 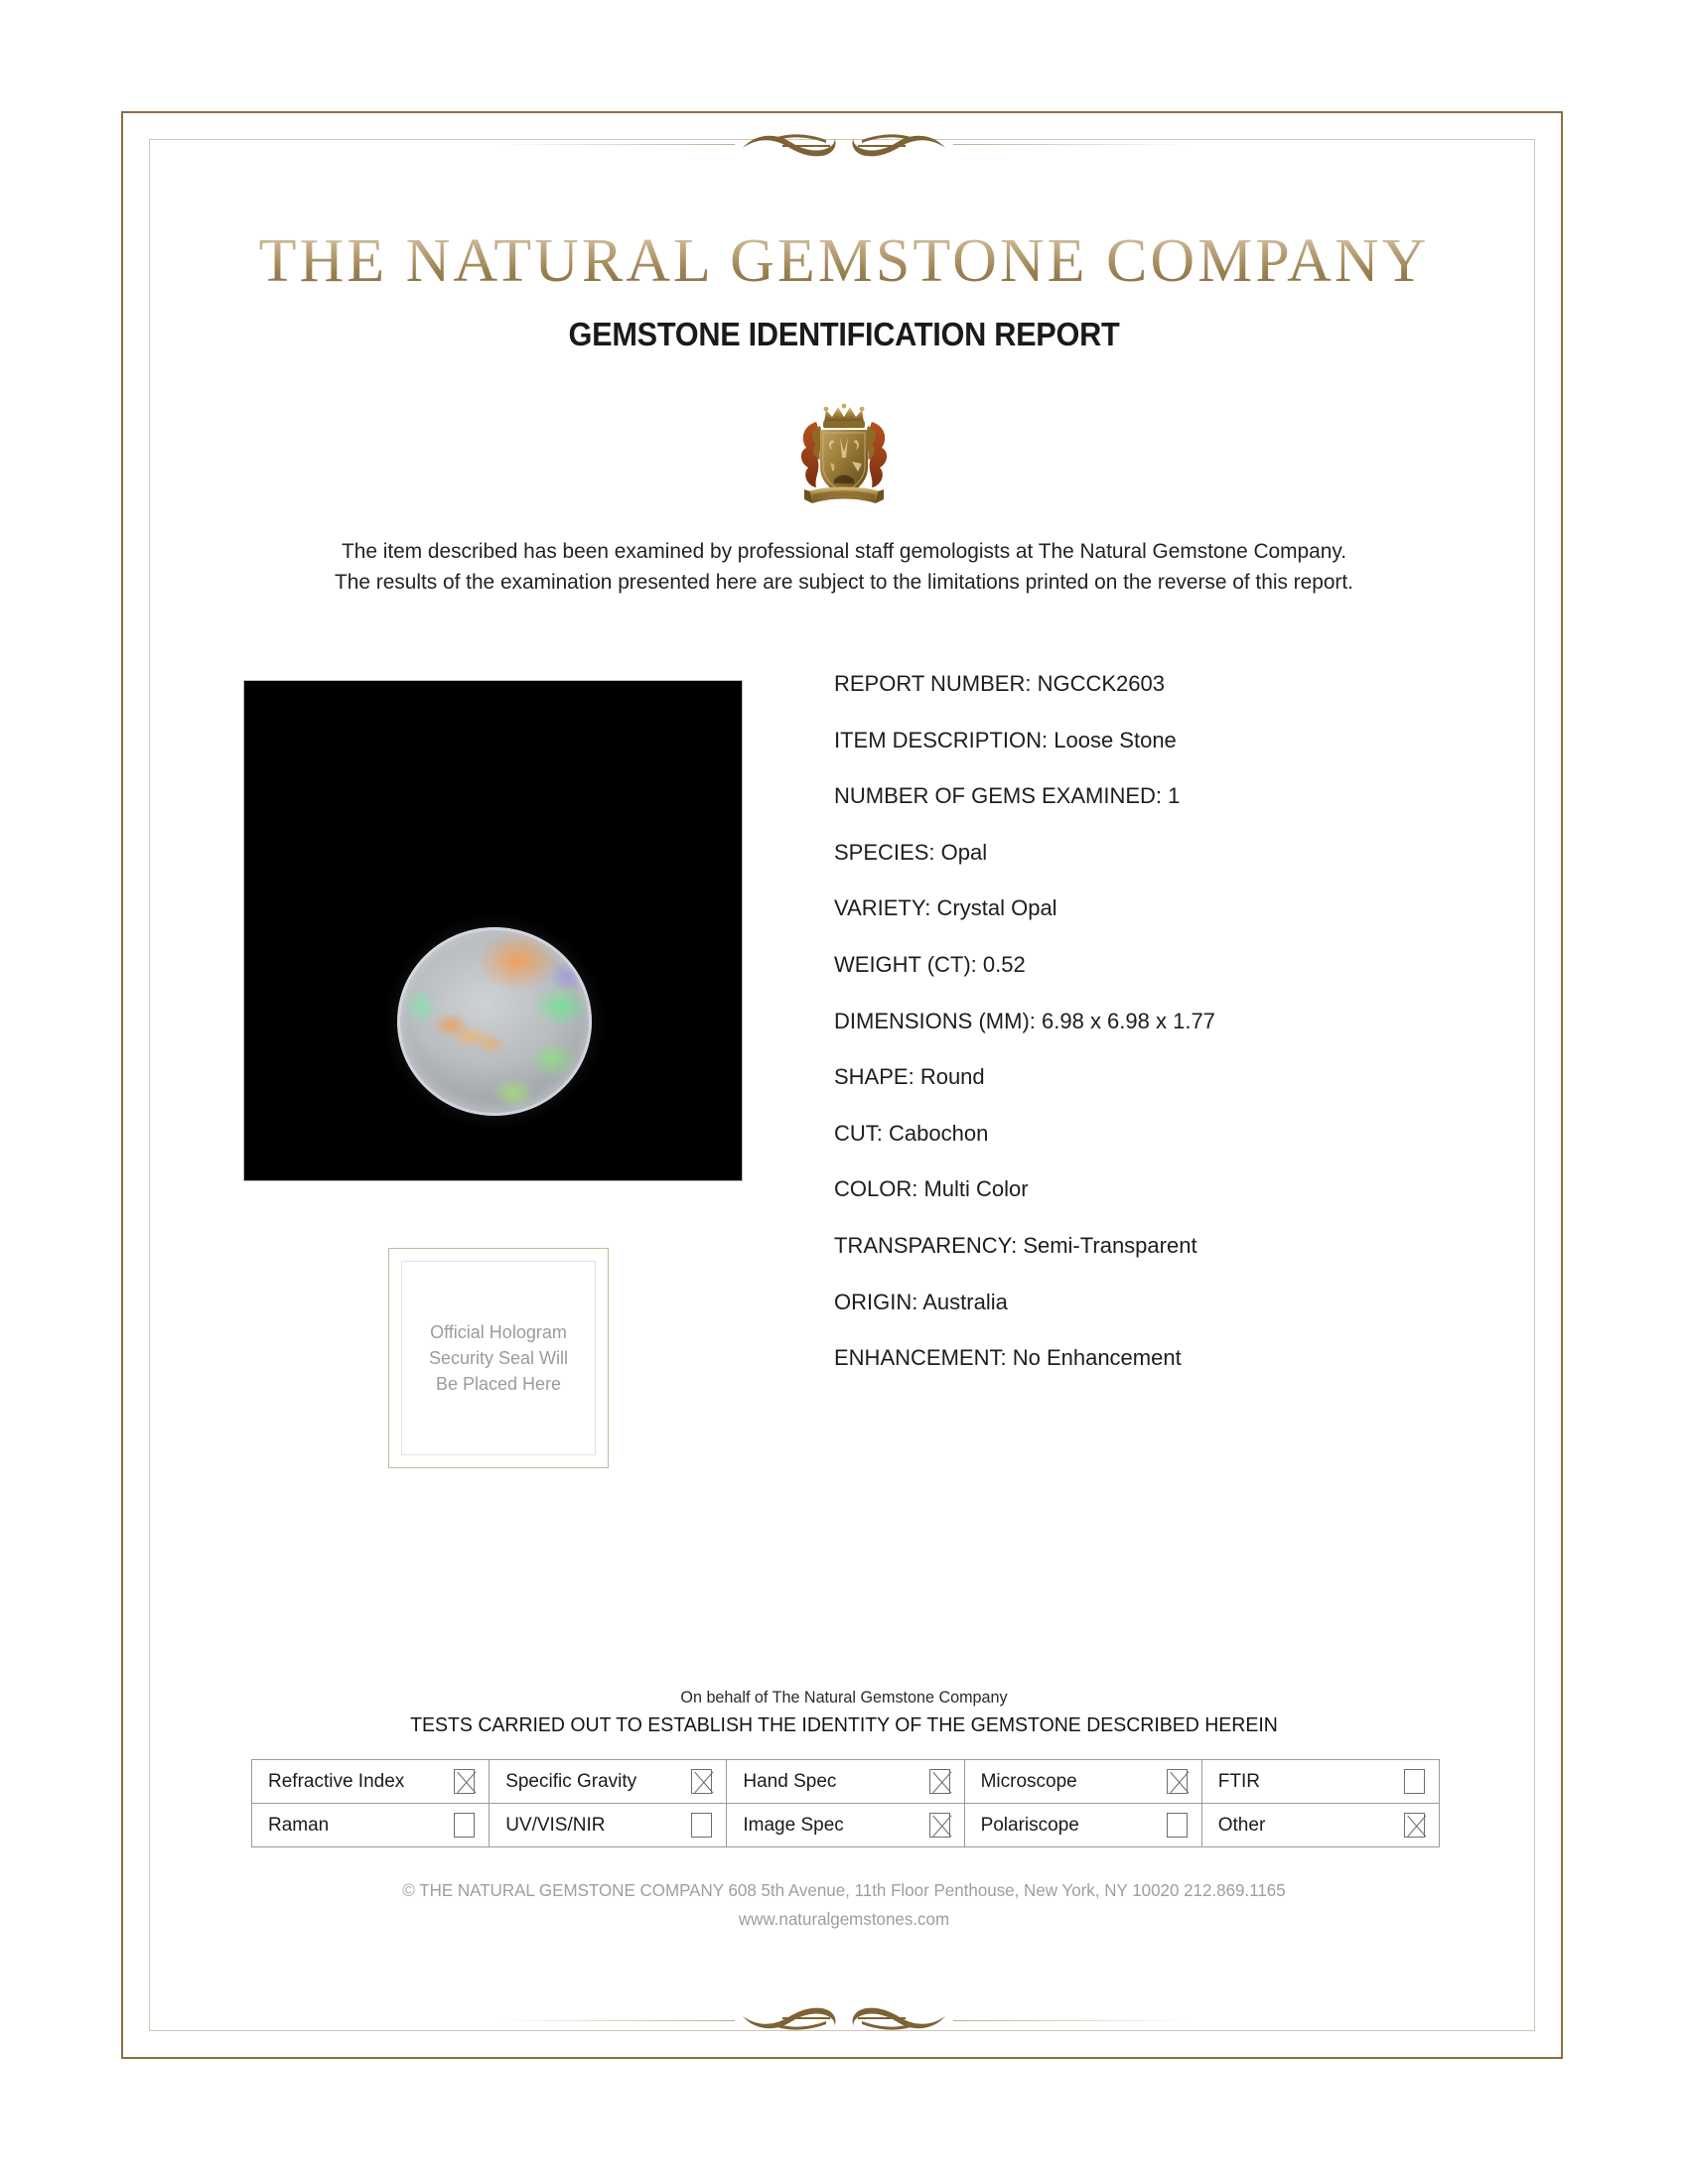 I want to click on test-checkbox-refractive-index, so click(x=465, y=1781).